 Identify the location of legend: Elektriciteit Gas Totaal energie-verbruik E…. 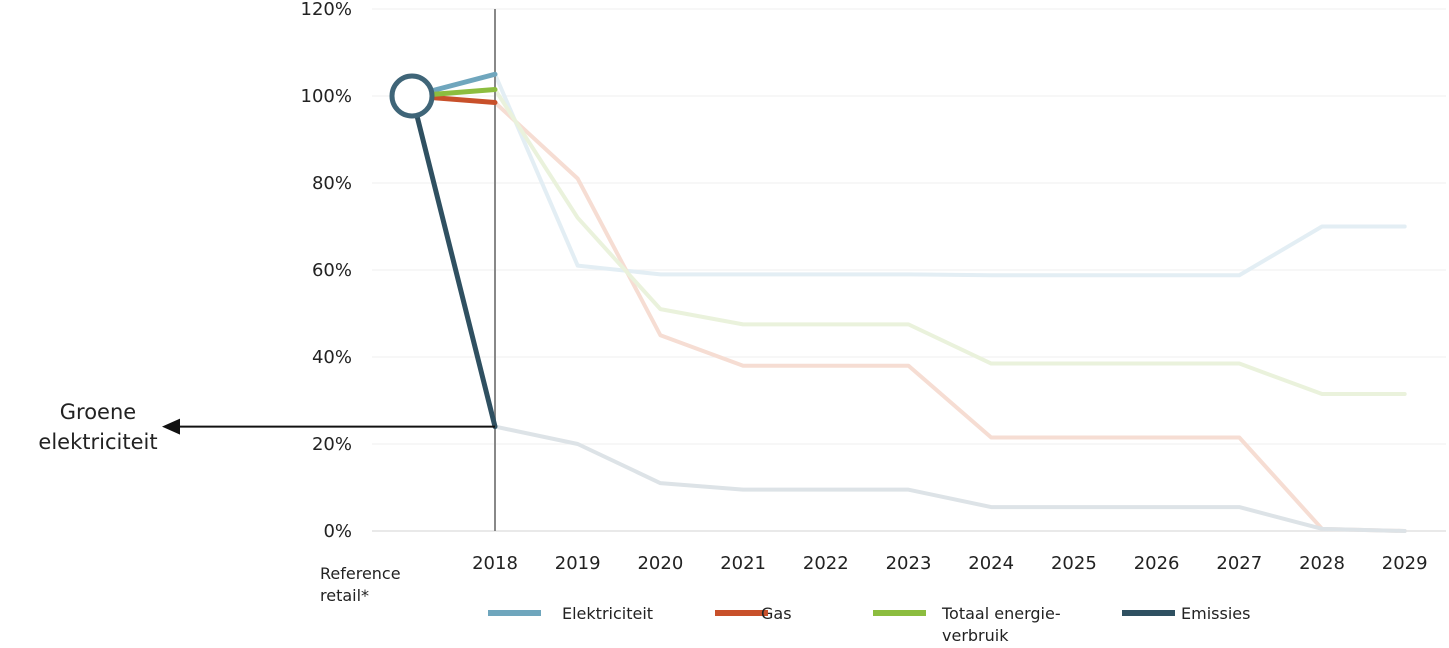
(869, 624).